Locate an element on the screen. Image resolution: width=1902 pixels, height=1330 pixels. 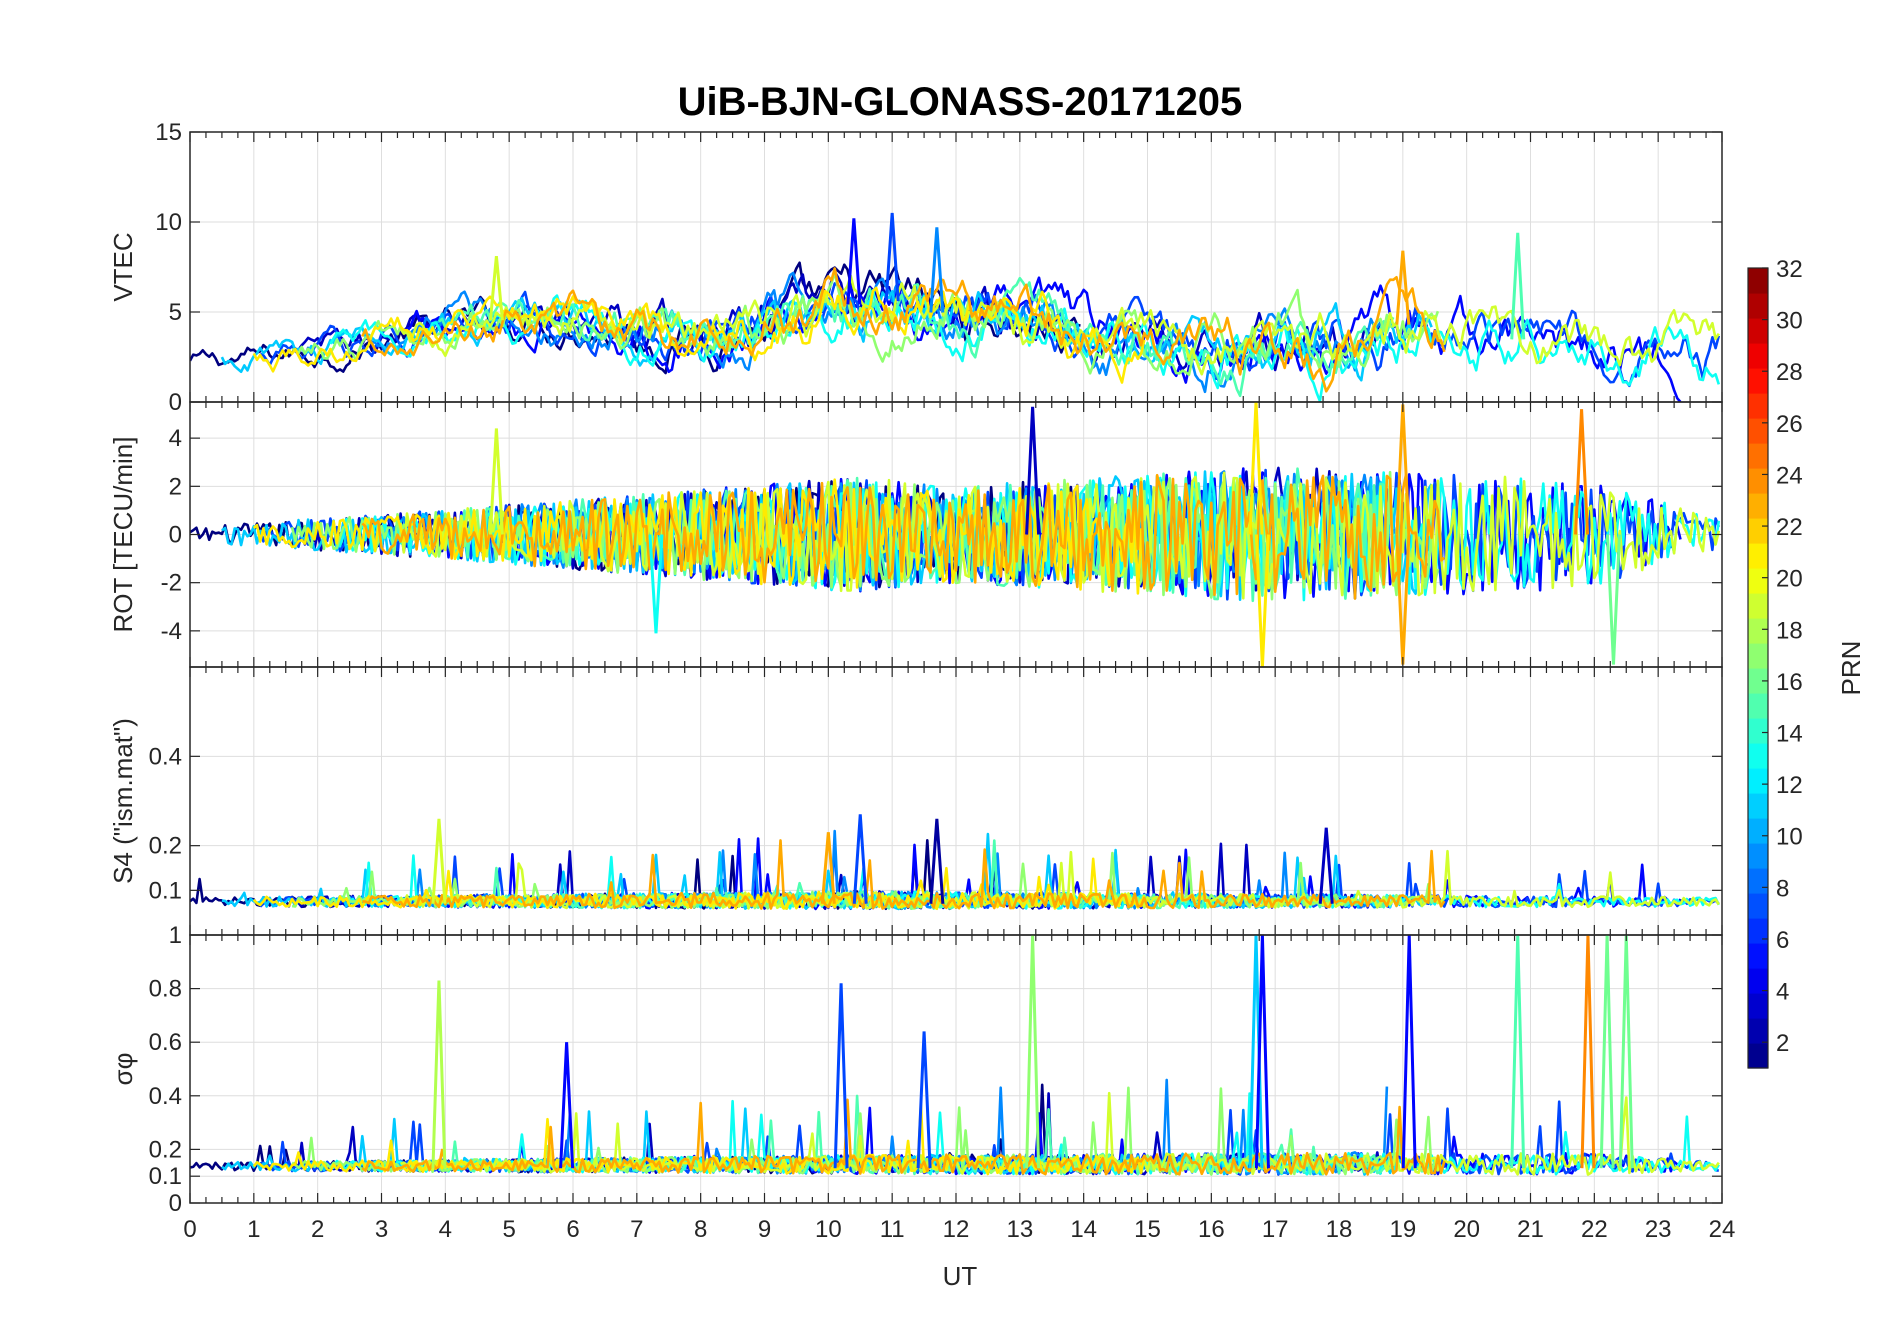
colorbar-tick-label: 14 is located at coordinates (1789, 734).